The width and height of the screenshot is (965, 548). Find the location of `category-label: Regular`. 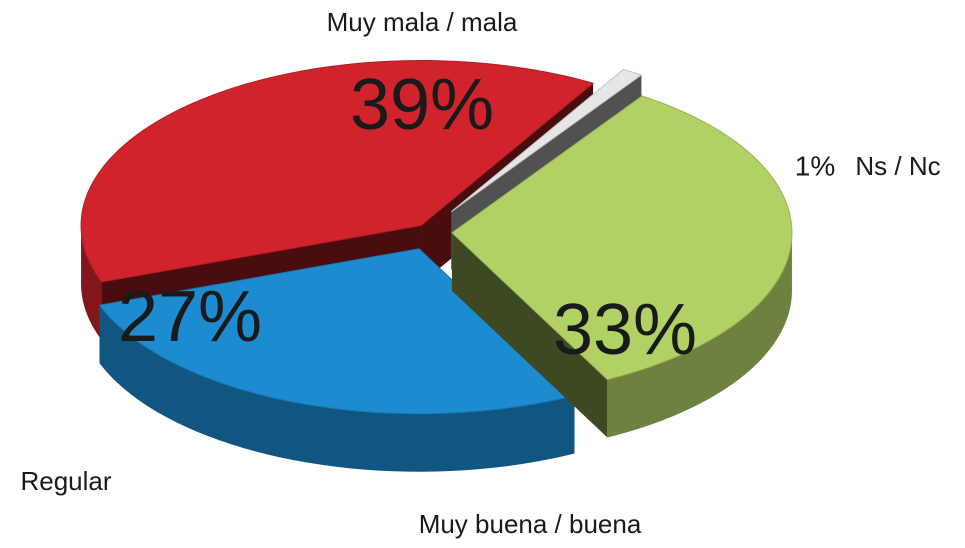

category-label: Regular is located at coordinates (65, 481).